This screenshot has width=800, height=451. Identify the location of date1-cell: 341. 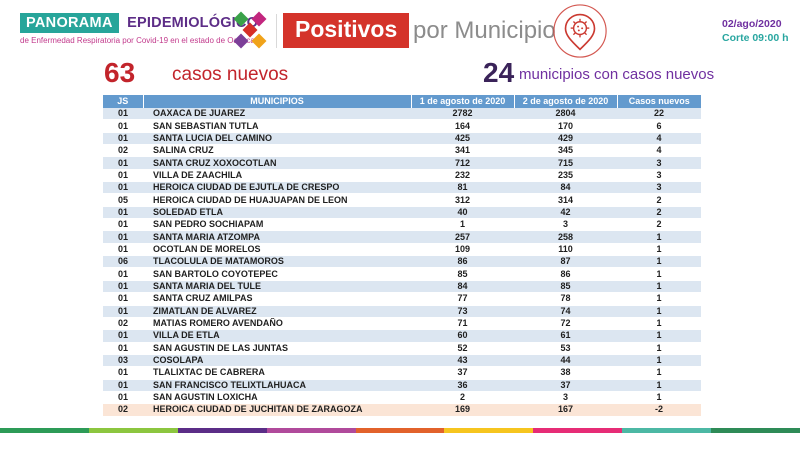
(462, 150).